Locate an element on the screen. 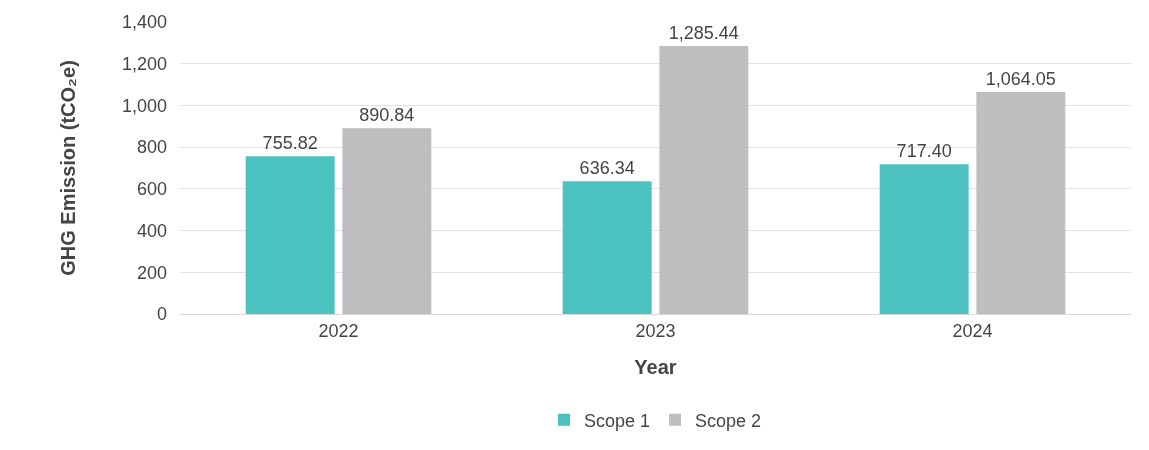  y-tick-label: 600 is located at coordinates (151, 189).